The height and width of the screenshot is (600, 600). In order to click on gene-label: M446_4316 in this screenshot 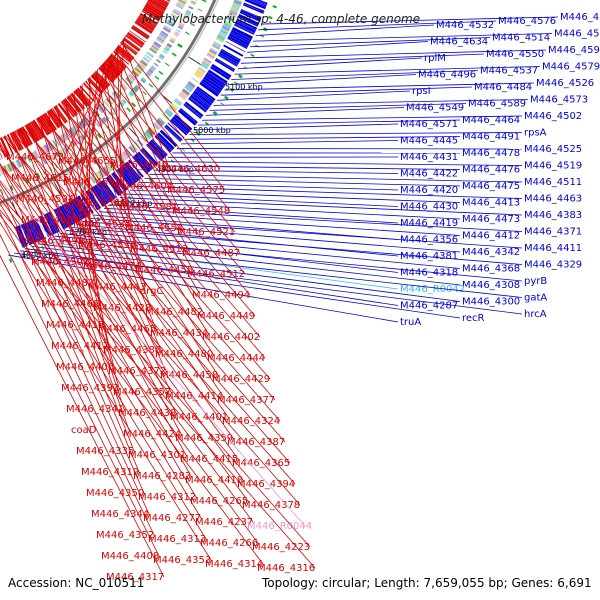, I will do `click(286, 568)`.